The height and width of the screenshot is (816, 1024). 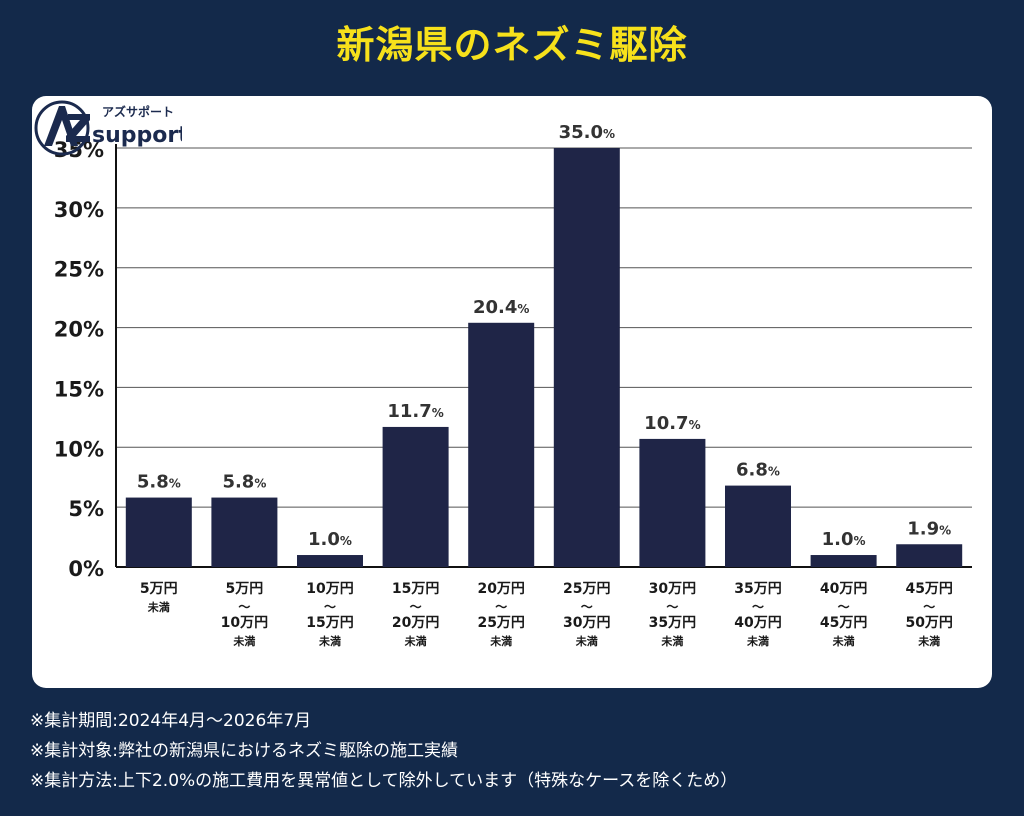 I want to click on note-target: ※集計対象:弊社の新潟県におけるネズミ駆除の施工実績, so click(x=244, y=751).